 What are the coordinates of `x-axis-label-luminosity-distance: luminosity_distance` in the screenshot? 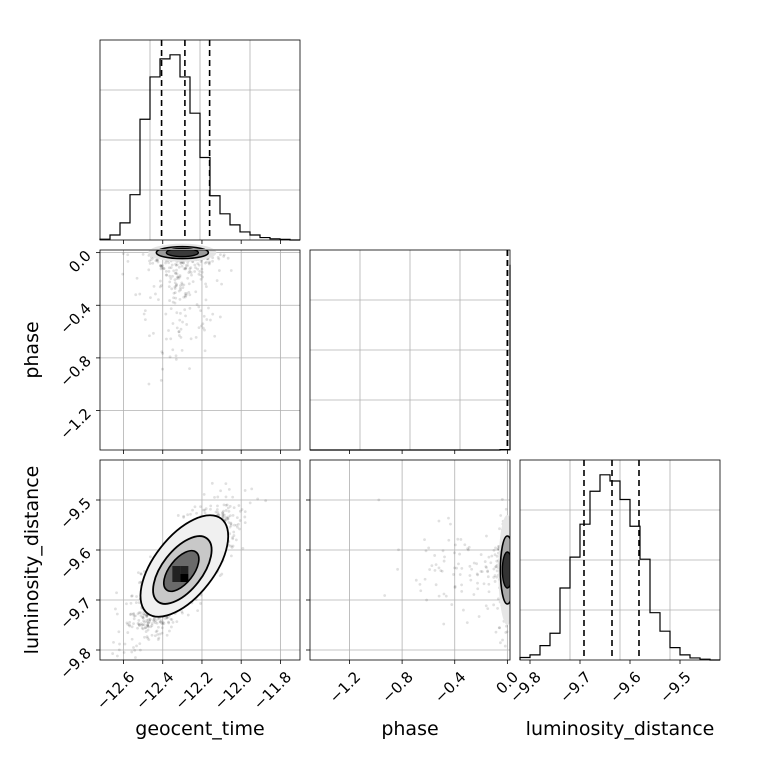 It's located at (620, 729).